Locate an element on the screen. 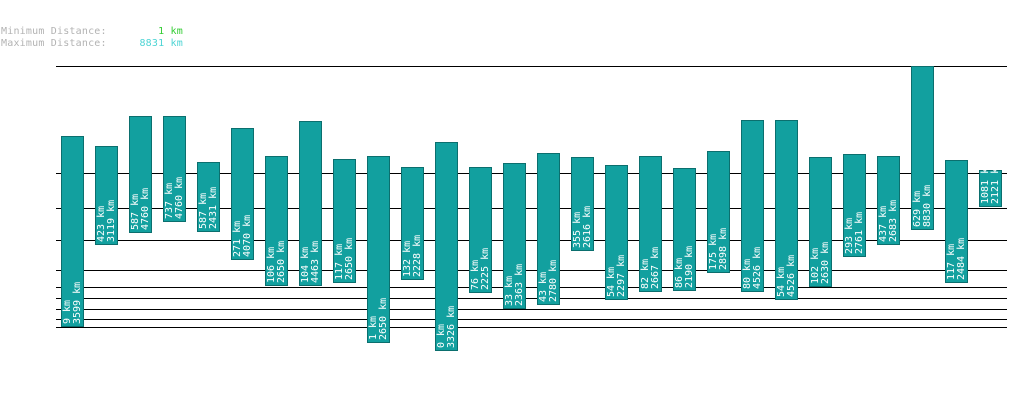 The image size is (1019, 402). bar-group: 629 km 8830 km is located at coordinates (922, 148).